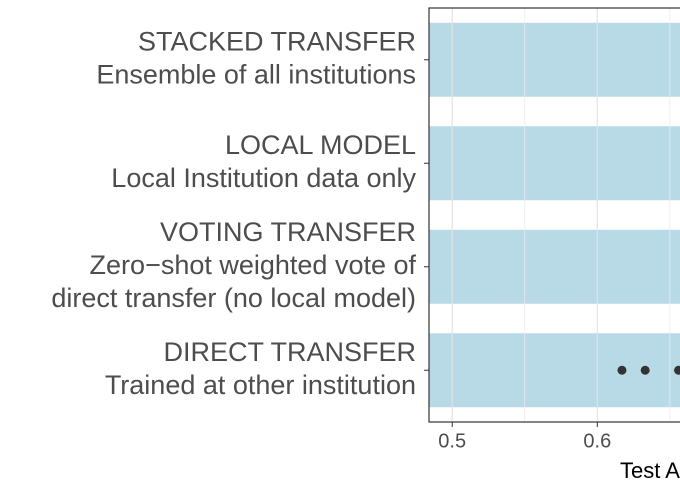  Describe the element at coordinates (597, 441) in the screenshot. I see `x-tick-label: 0.6` at that location.